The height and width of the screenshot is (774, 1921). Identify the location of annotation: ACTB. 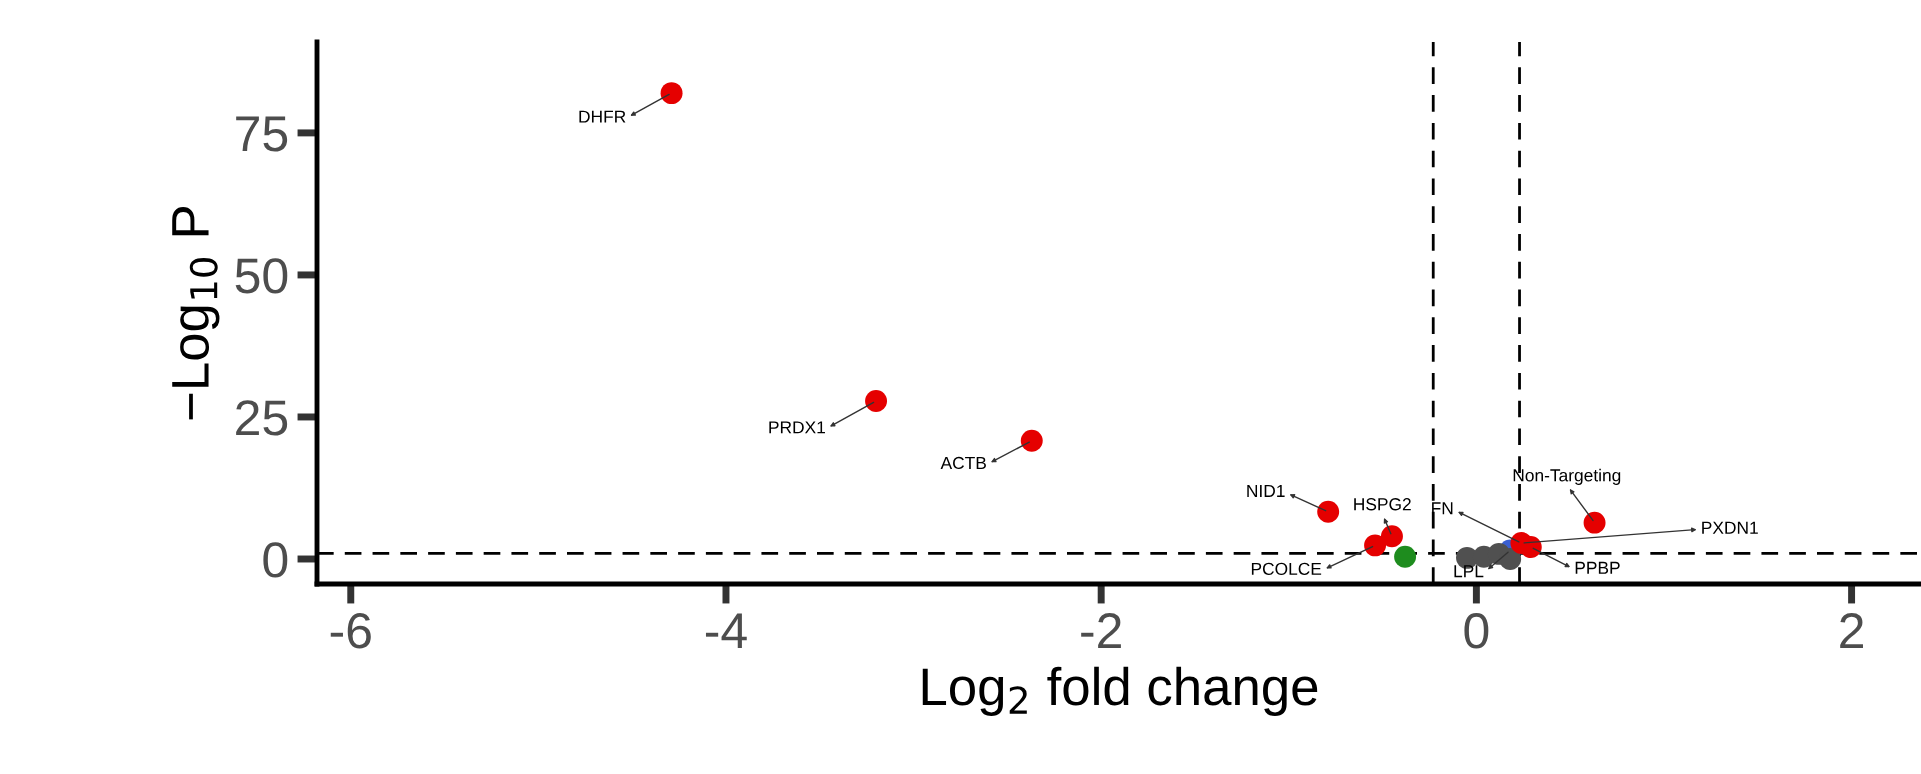
(963, 463).